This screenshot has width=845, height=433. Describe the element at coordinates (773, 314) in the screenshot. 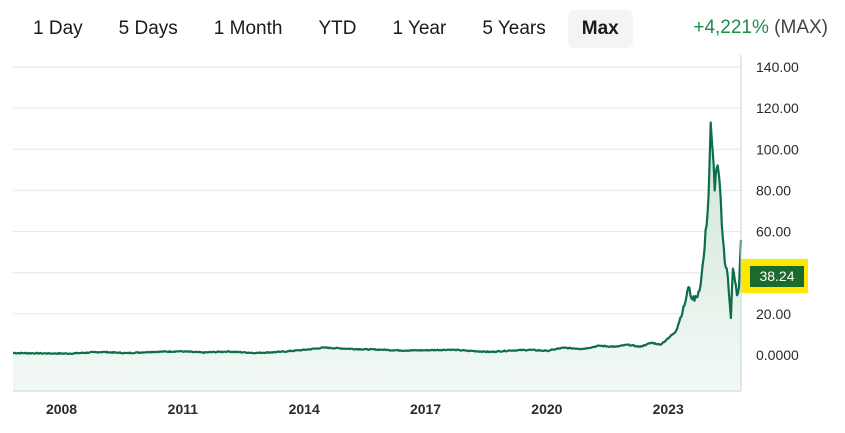

I see `y-tick-label: 20.00` at that location.